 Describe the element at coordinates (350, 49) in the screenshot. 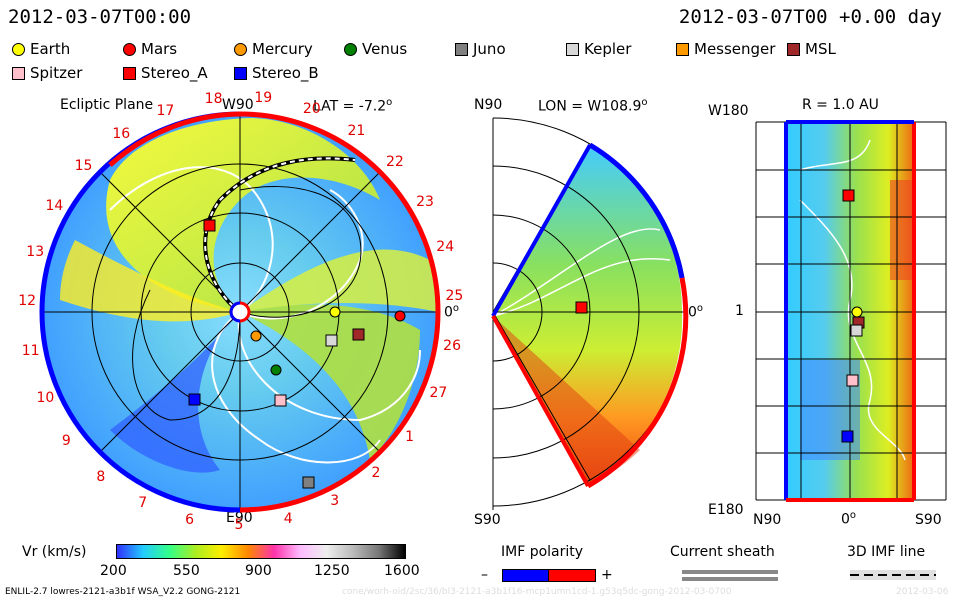

I see `venus-marker-icon` at that location.